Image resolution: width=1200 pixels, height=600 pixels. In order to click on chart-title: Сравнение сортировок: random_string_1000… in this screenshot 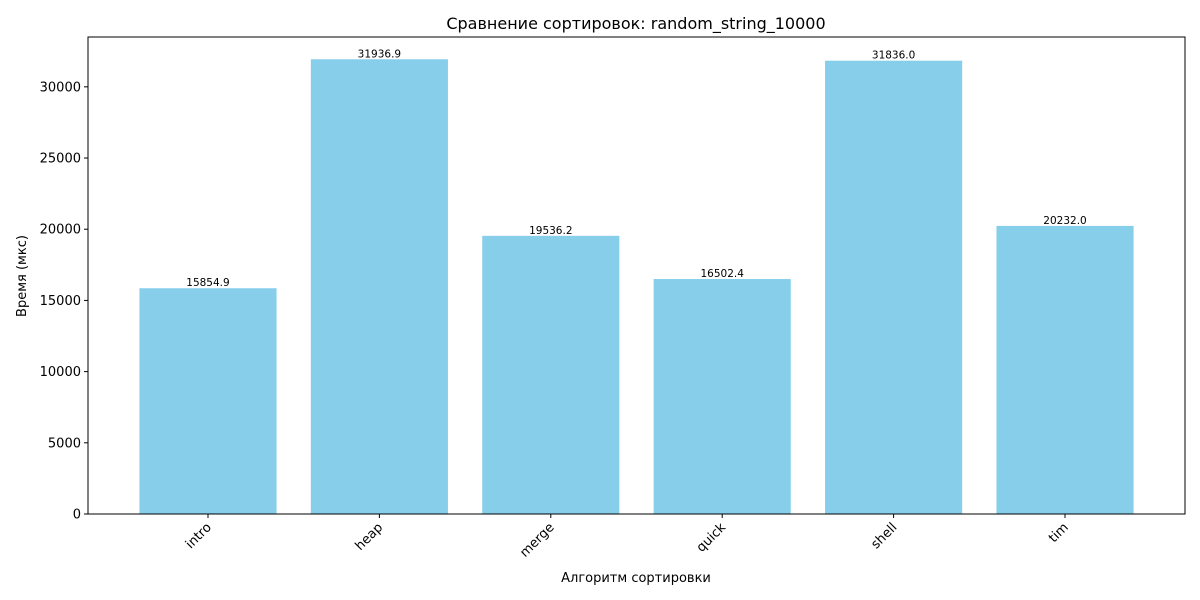, I will do `click(635, 24)`.